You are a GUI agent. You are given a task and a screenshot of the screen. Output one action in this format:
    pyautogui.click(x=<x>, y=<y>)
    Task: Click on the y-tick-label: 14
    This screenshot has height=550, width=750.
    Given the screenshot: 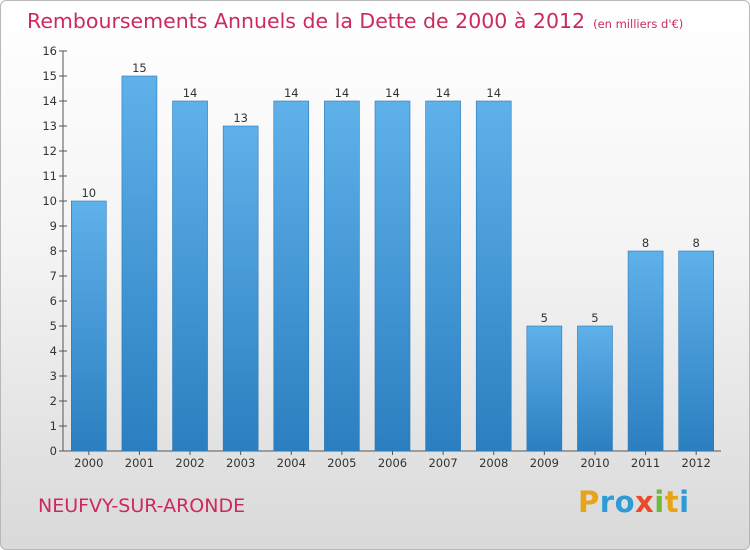 What is the action you would take?
    pyautogui.click(x=49, y=101)
    